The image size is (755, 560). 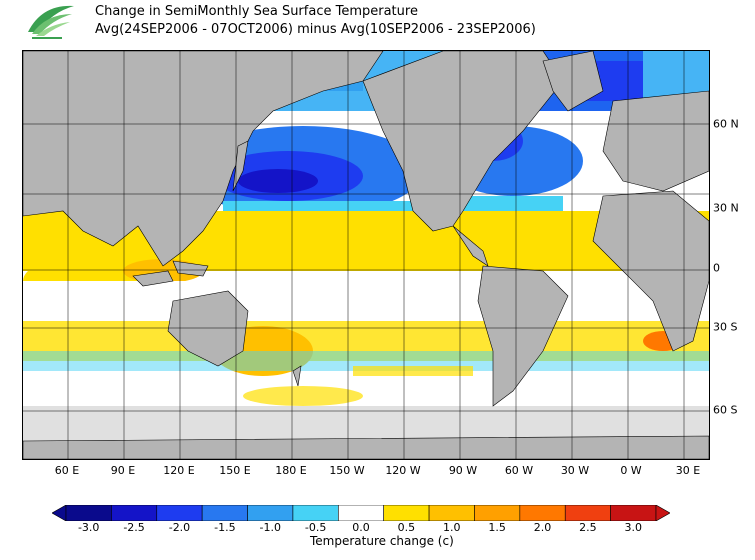 What do you see at coordinates (726, 124) in the screenshot?
I see `lat-label: 60 N` at bounding box center [726, 124].